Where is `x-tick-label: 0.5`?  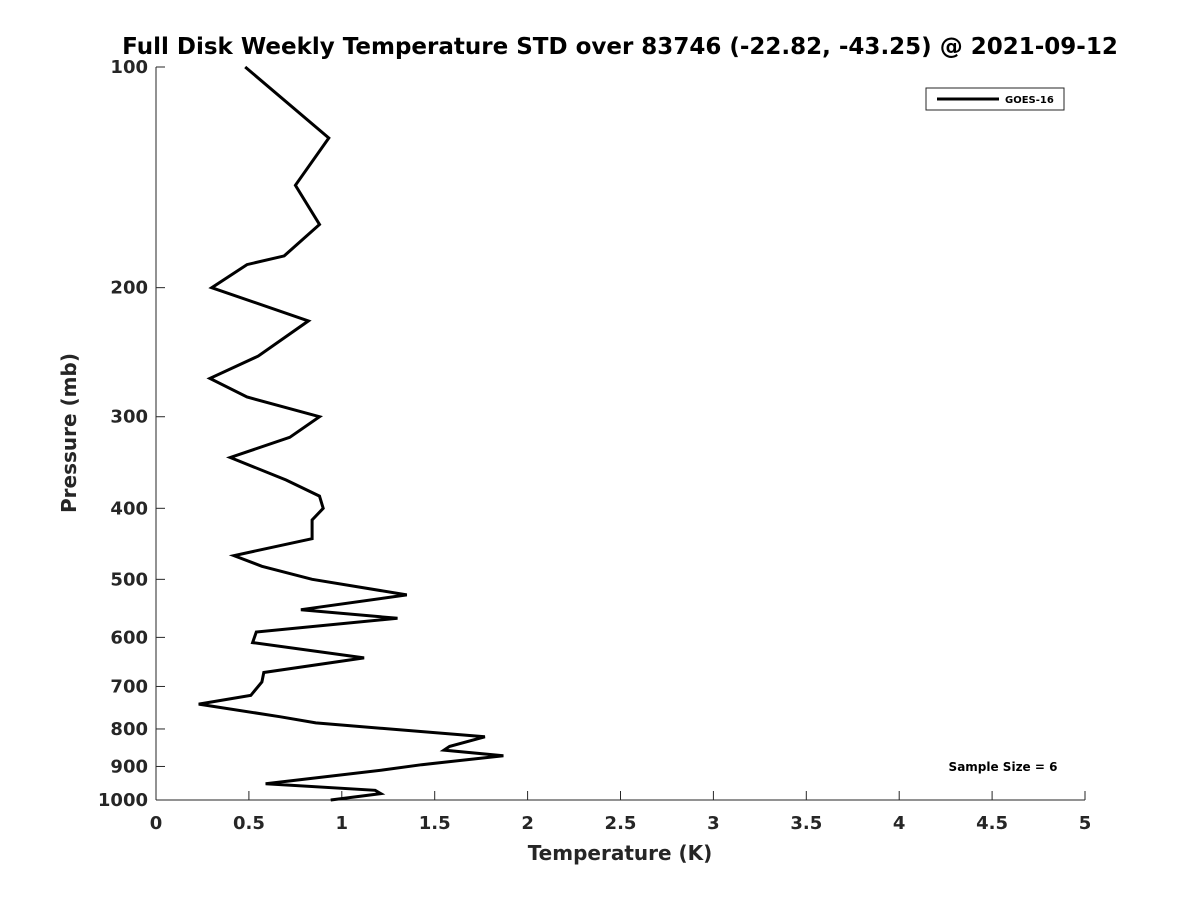 x-tick-label: 0.5 is located at coordinates (249, 823).